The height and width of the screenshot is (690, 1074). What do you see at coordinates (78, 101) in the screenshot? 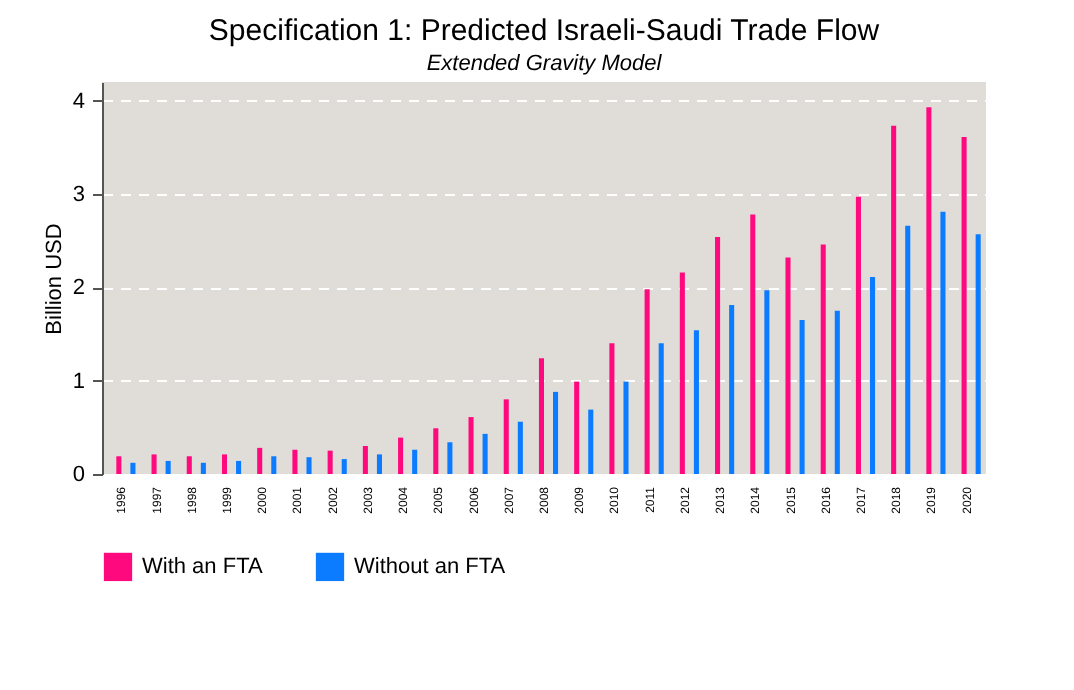
I see `y-tick-label: 4` at bounding box center [78, 101].